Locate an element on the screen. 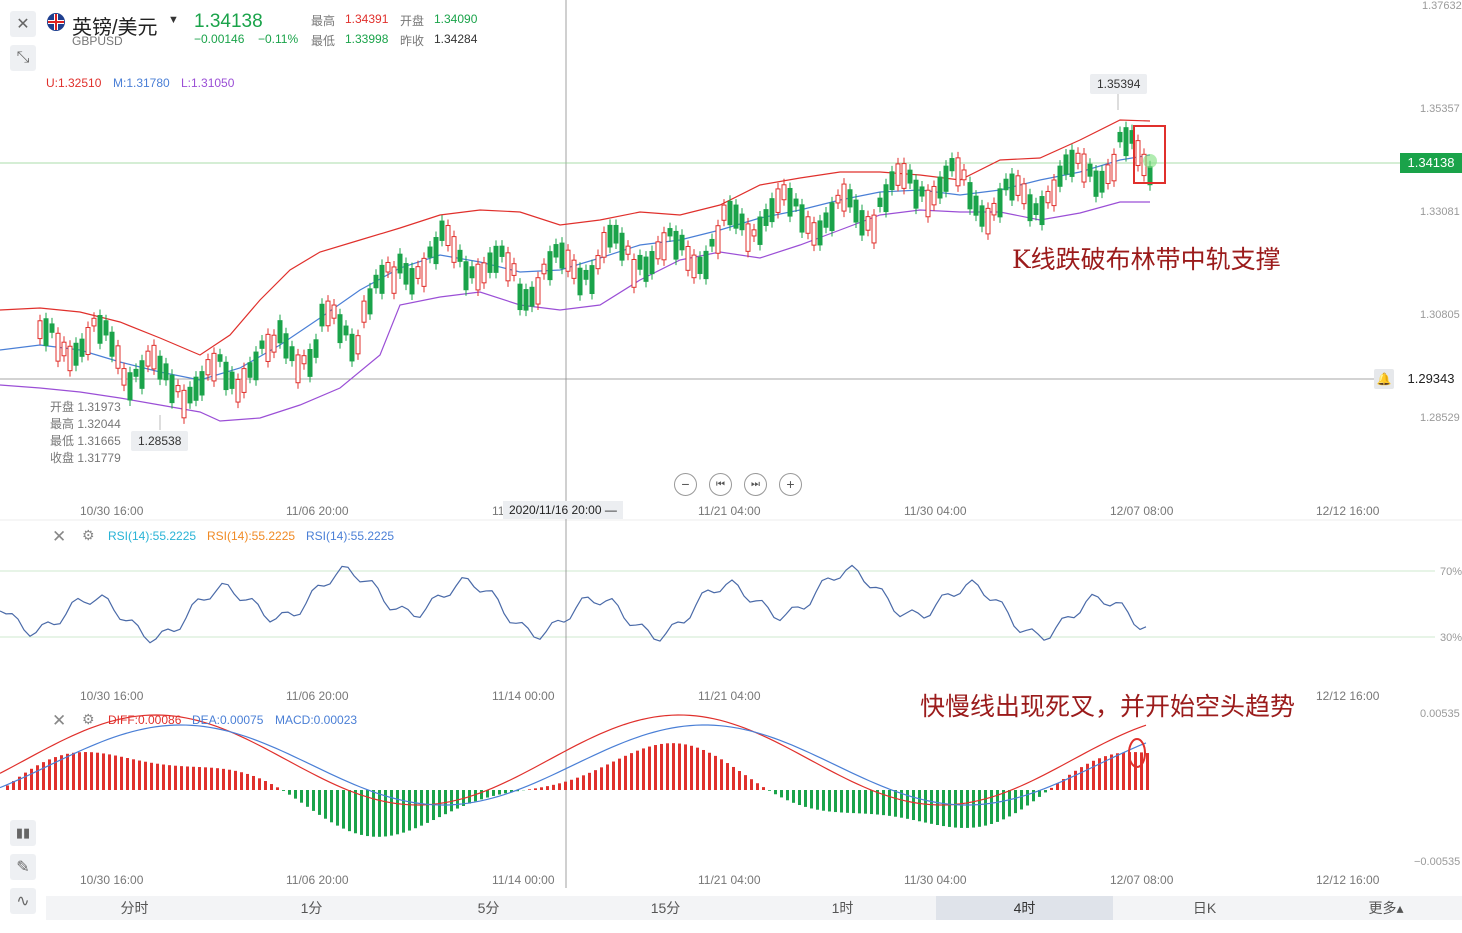  tf-tab: 5分 is located at coordinates (488, 908).